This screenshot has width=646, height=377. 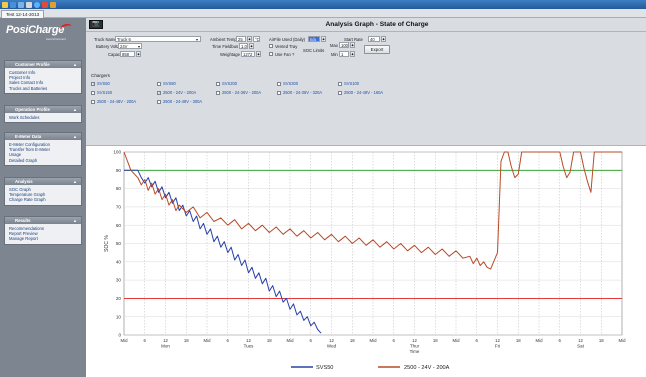 I want to click on weightage-stepper: ◆, so click(x=258, y=54).